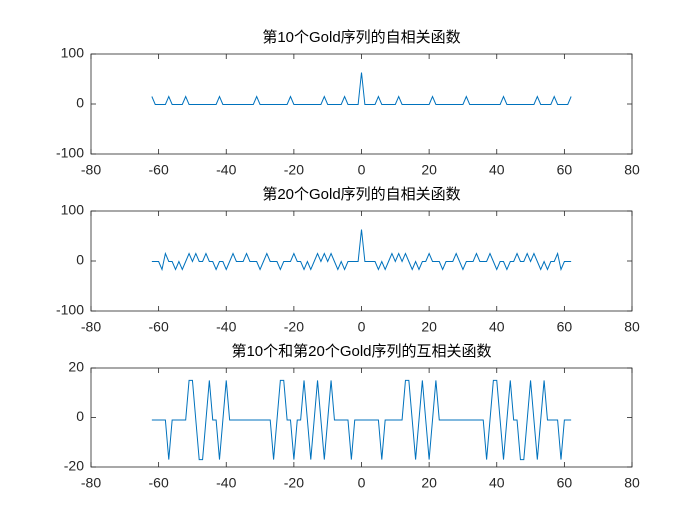  I want to click on chart-title: 第10个Gold序列的自相关函数, so click(361, 37).